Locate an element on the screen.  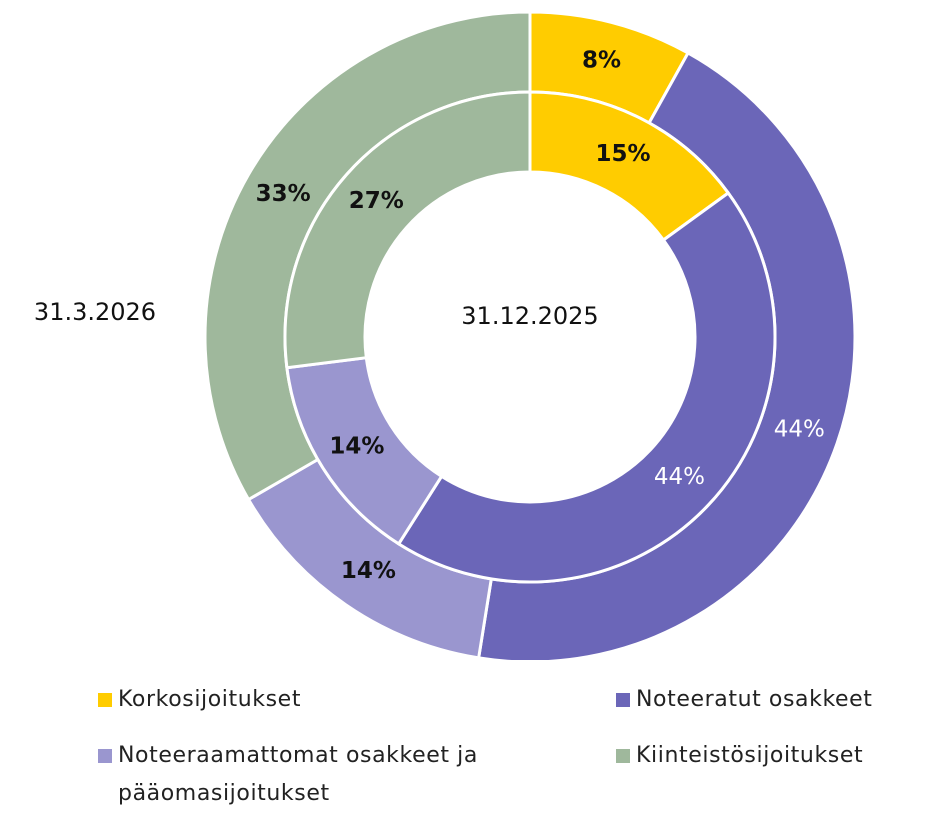
series-label: 31.3.2026 is located at coordinates (95, 312).